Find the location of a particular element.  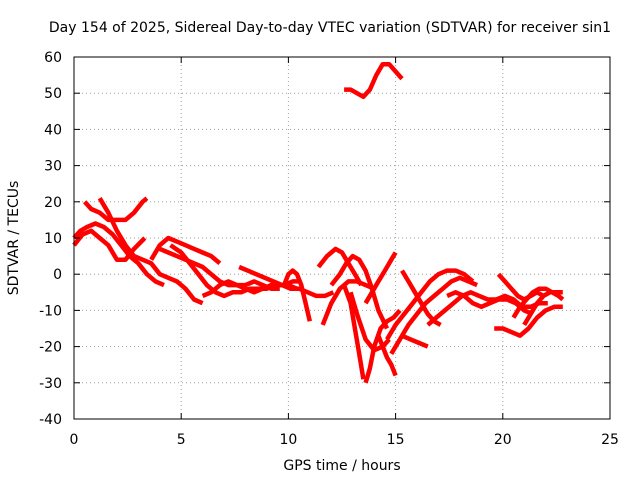

y-tick-label: 50 is located at coordinates (53, 94).